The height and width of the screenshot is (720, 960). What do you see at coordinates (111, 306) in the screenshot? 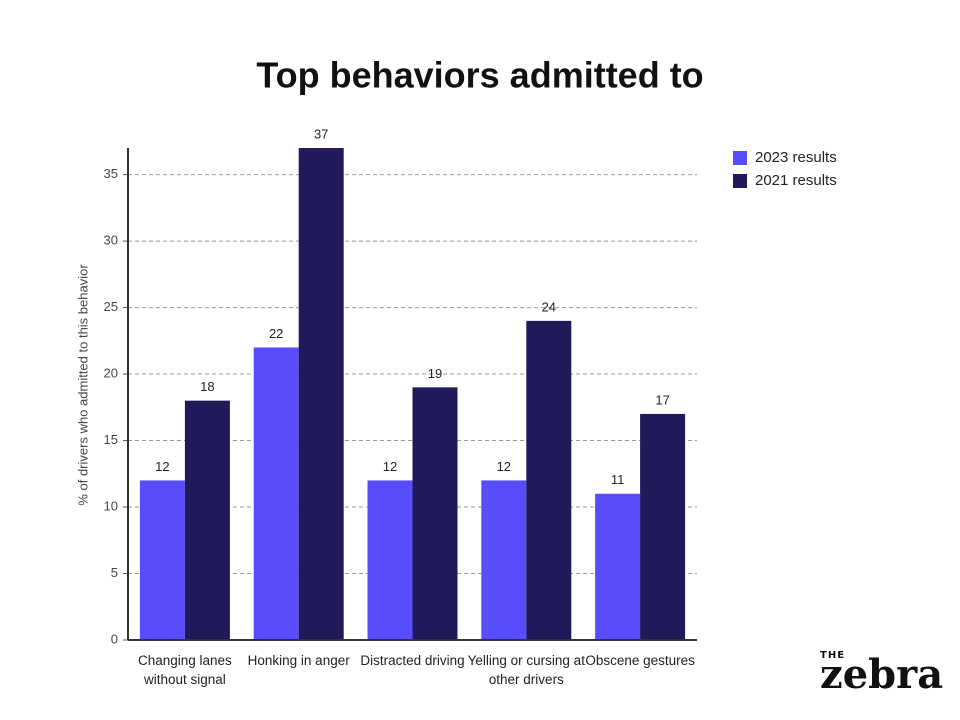
I see `y-tick-label: 25` at bounding box center [111, 306].